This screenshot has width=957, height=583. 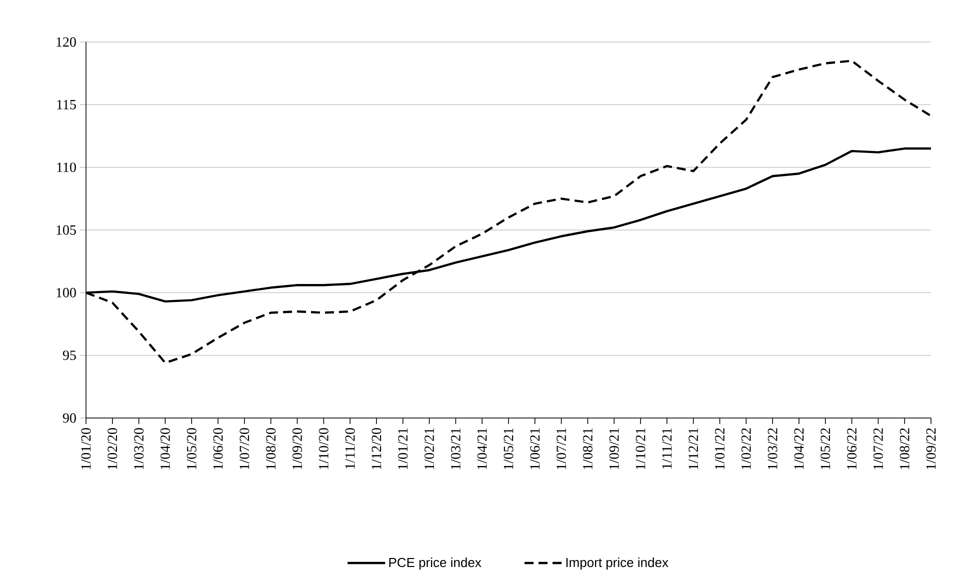 What do you see at coordinates (878, 449) in the screenshot?
I see `x-tick-label: 1/07/22` at bounding box center [878, 449].